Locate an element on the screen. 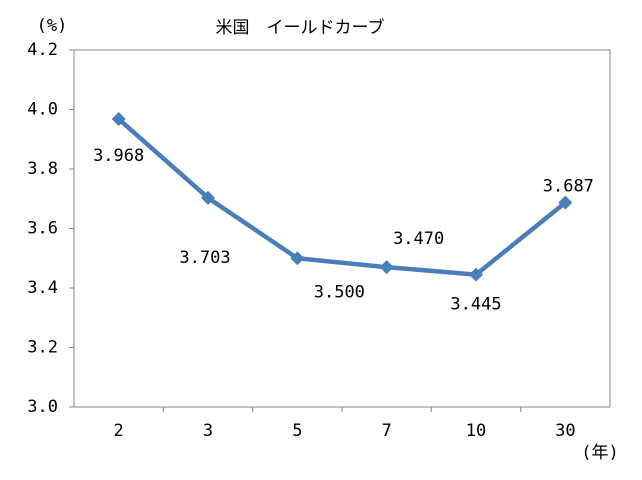 This screenshot has width=642, height=480. y-axis-label: (%) is located at coordinates (52, 26).